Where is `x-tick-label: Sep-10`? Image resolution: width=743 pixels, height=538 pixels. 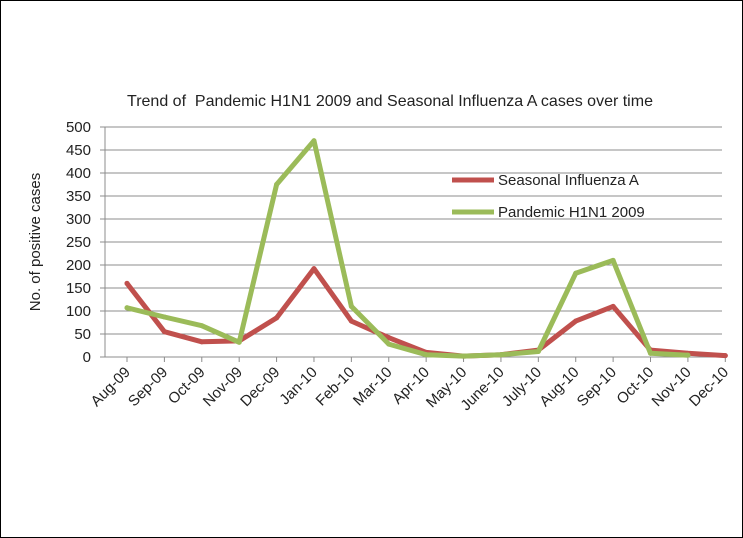
x-tick-label: Sep-10 is located at coordinates (597, 387).